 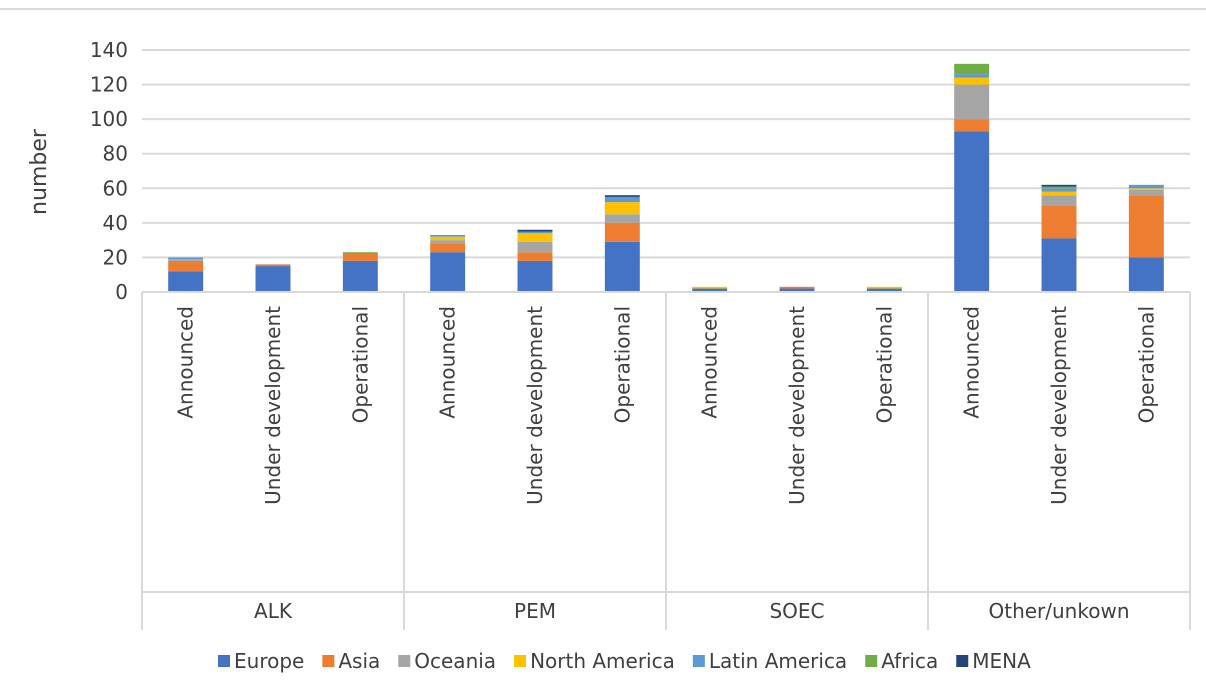 What do you see at coordinates (115, 154) in the screenshot?
I see `y-tick-label: 80` at bounding box center [115, 154].